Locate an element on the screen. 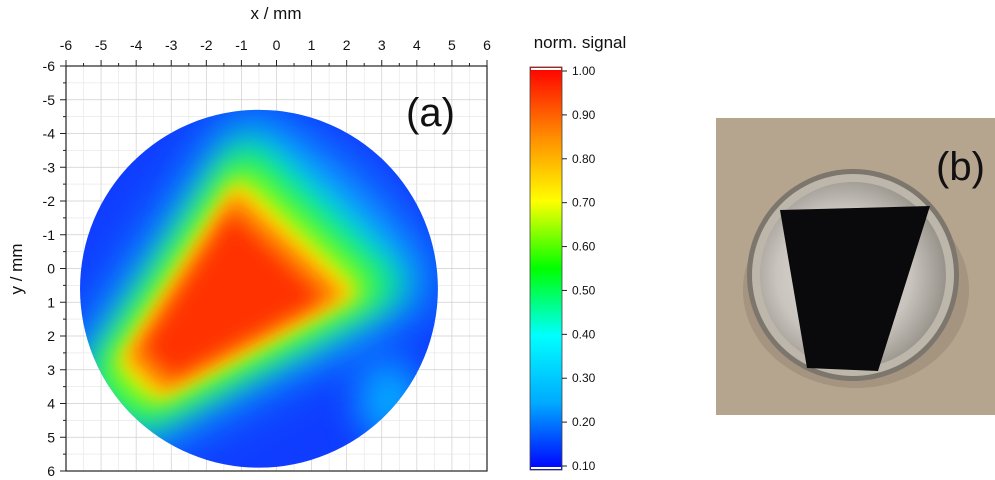 The width and height of the screenshot is (995, 480). y-tick-label: 1 is located at coordinates (51, 302).